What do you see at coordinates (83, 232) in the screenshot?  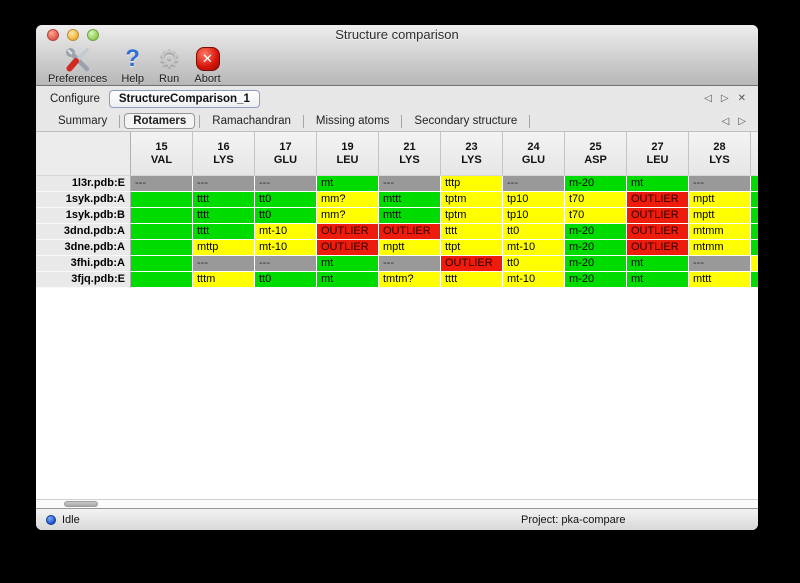 I see `row-label: 3dnd.pdb:A` at bounding box center [83, 232].